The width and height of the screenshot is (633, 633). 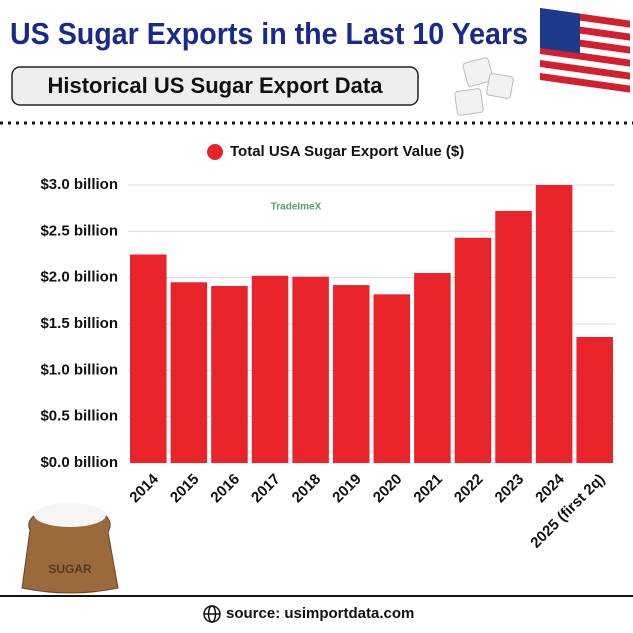 What do you see at coordinates (79, 416) in the screenshot?
I see `y-tick-label: $0.5 billion` at bounding box center [79, 416].